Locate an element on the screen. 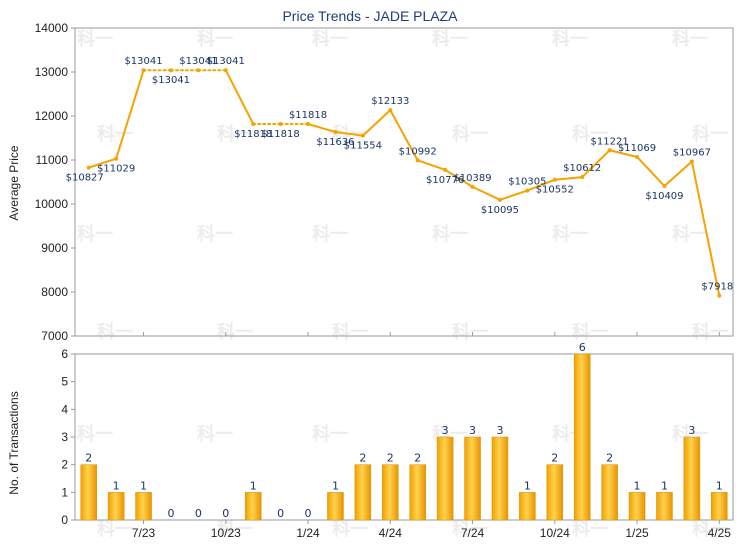  x-tick-label: 1/24 is located at coordinates (308, 533).